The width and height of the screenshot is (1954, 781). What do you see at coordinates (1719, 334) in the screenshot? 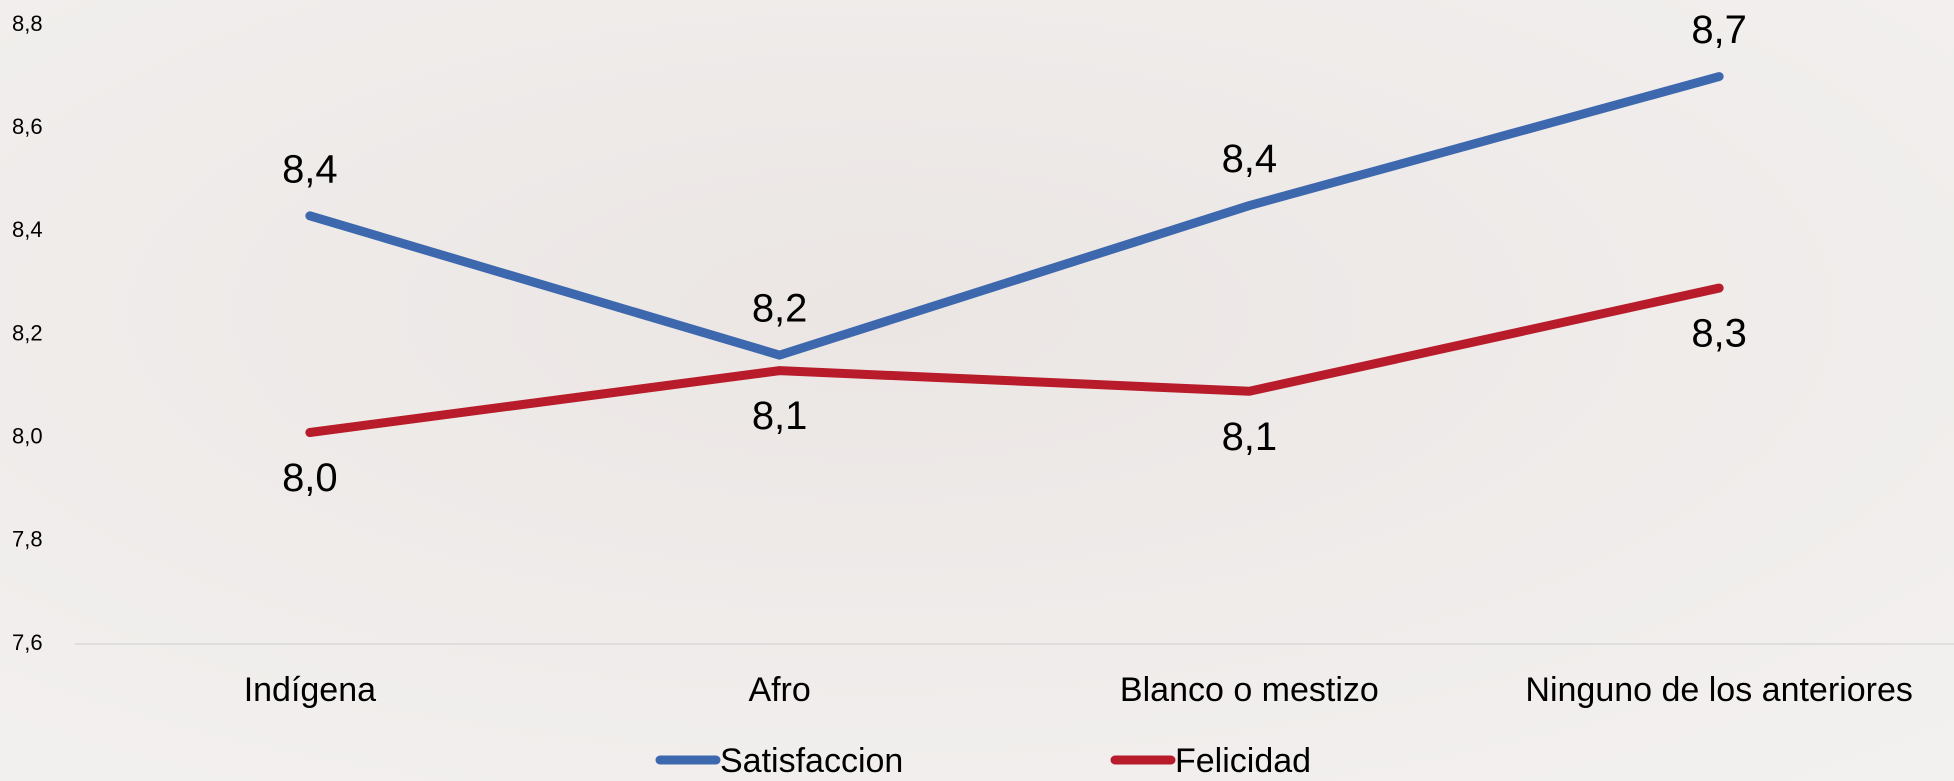
I see `data-label: 8,3` at bounding box center [1719, 334].